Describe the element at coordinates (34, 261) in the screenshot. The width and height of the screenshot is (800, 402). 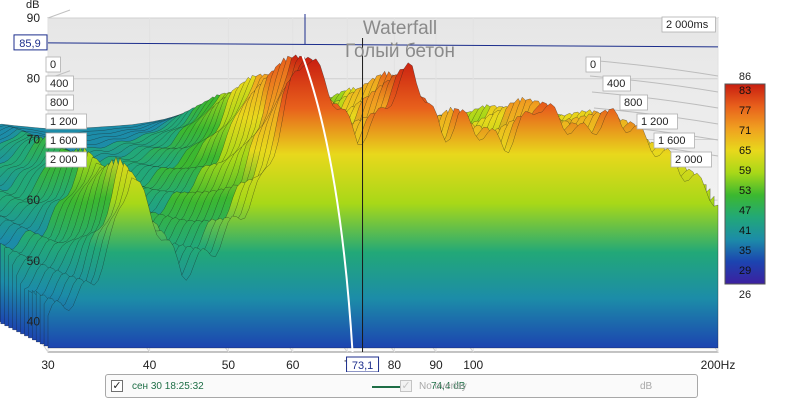
I see `y-tick-label: 50` at that location.